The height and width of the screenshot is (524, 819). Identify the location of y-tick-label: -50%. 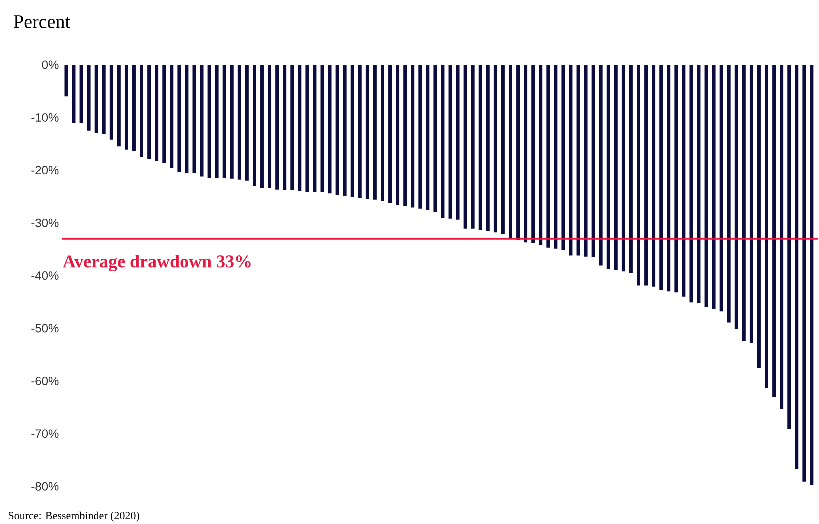
(45, 328).